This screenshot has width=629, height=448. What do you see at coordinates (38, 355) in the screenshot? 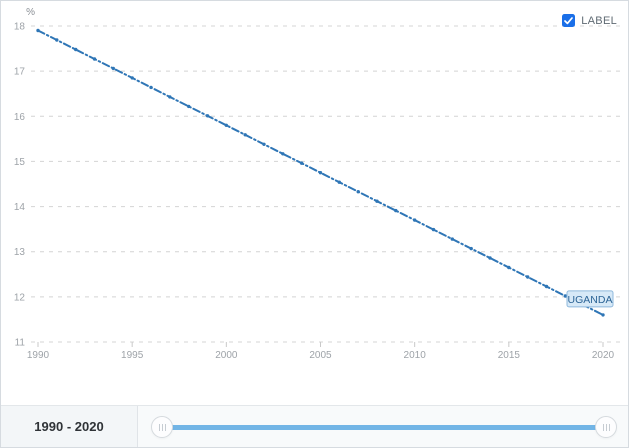
I see `x-axis-label: 1990` at bounding box center [38, 355].